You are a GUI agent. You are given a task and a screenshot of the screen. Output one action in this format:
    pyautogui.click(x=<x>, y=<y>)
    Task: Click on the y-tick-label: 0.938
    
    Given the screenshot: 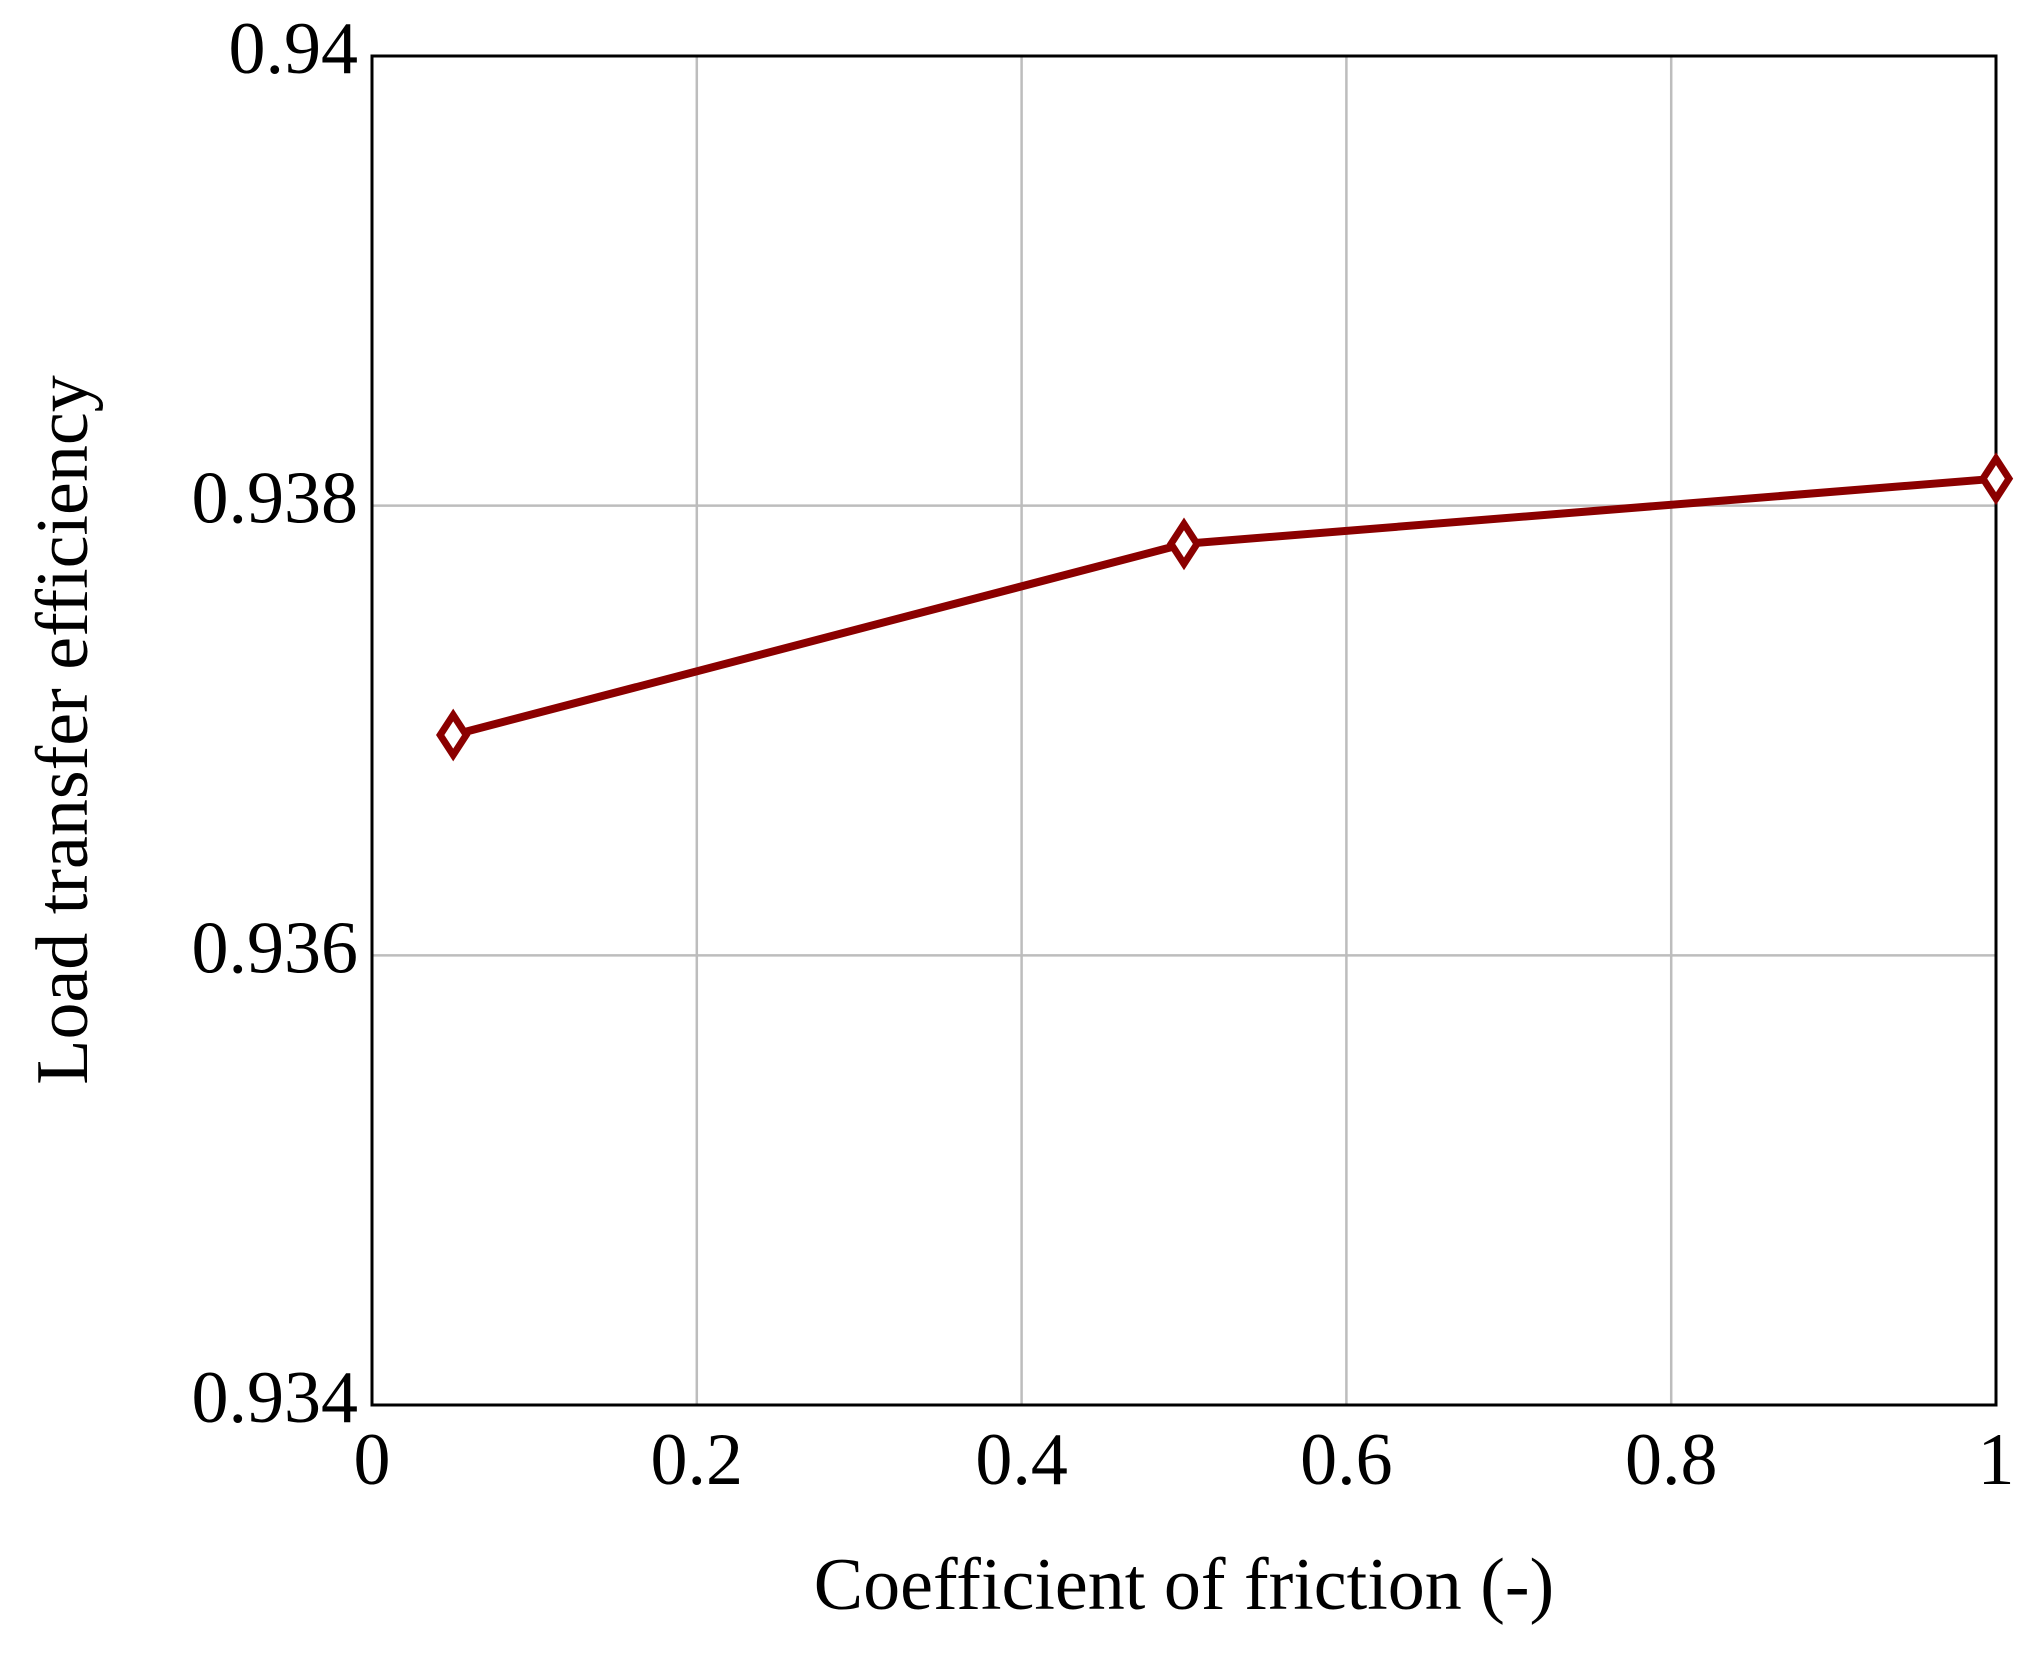 What is the action you would take?
    pyautogui.click(x=275, y=499)
    